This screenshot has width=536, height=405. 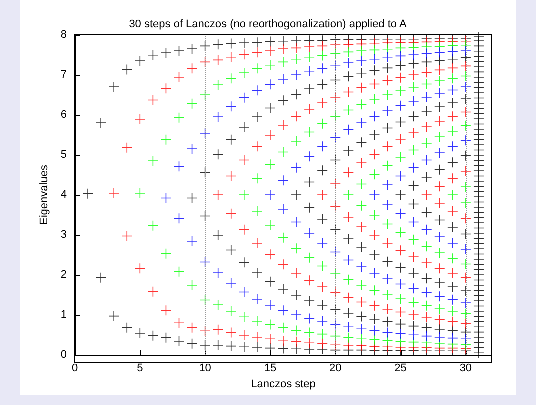 What do you see at coordinates (75, 368) in the screenshot?
I see `x-tick-label: 0` at bounding box center [75, 368].